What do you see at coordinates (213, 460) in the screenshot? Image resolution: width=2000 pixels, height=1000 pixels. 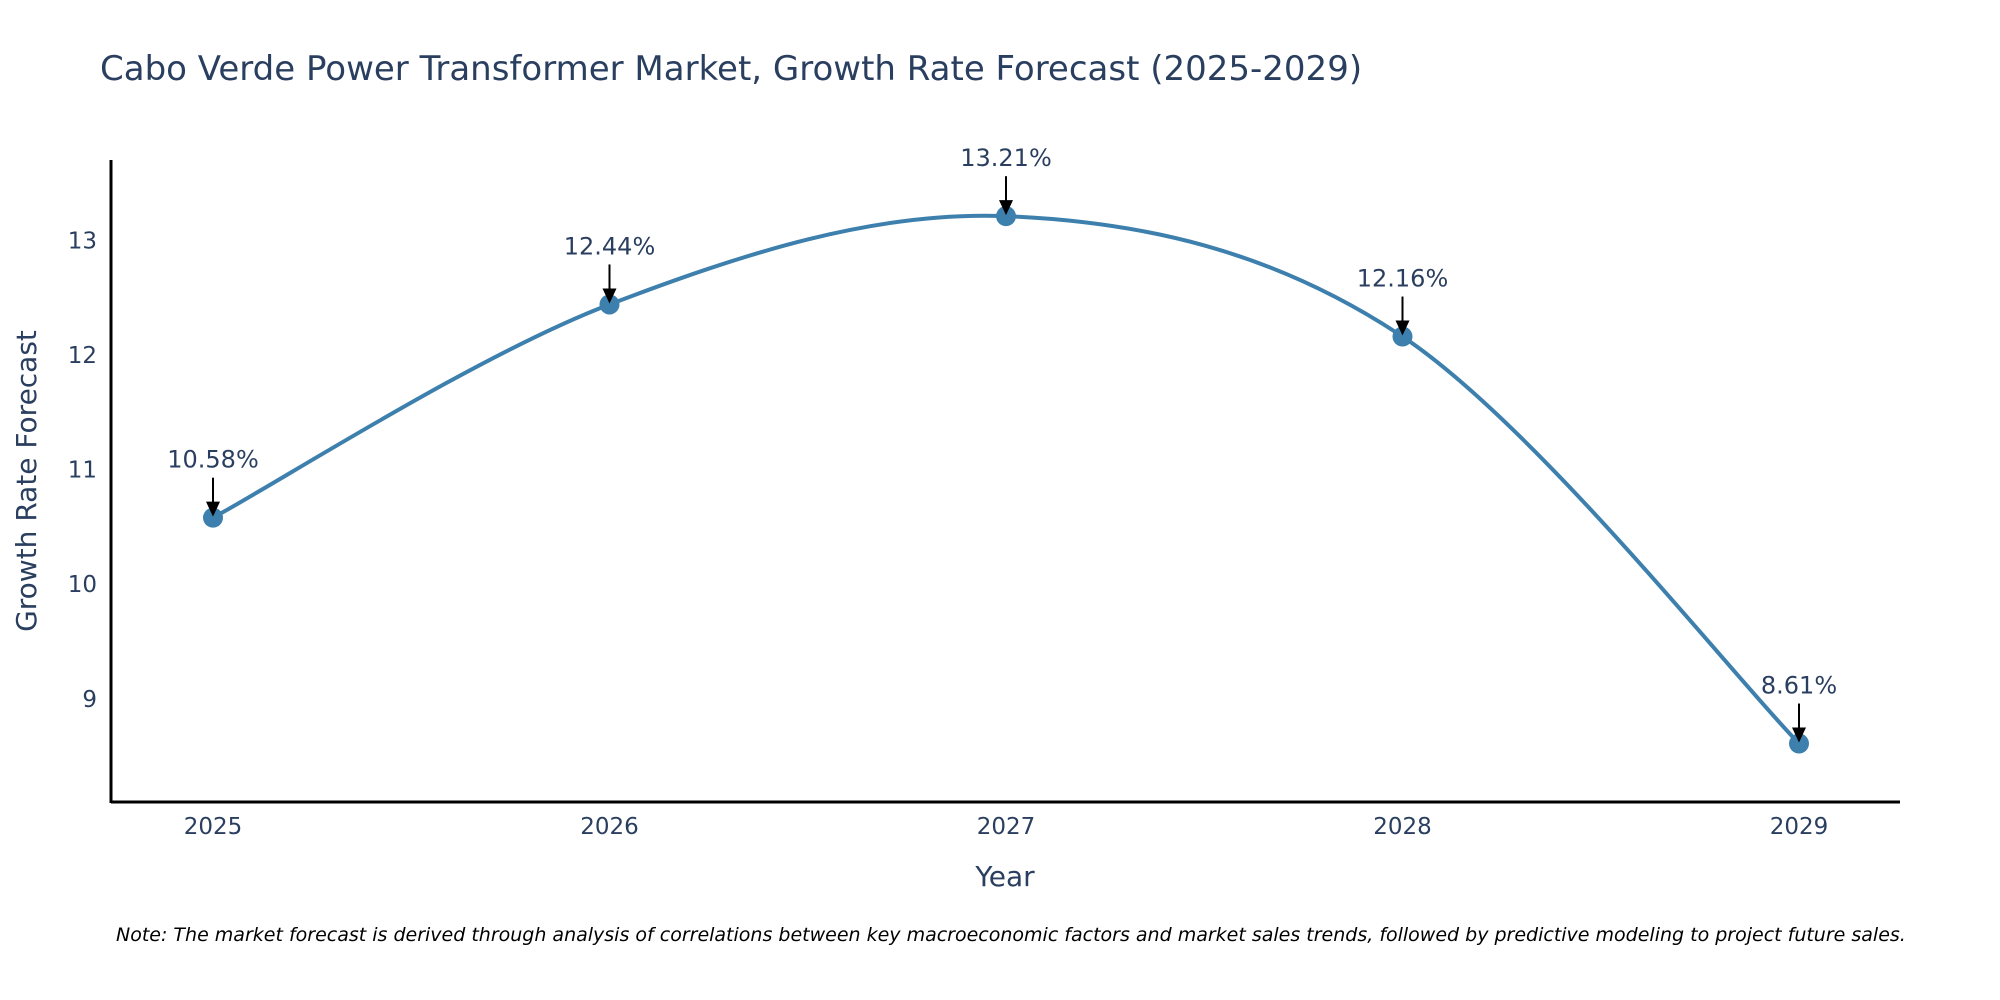 I see `data-label: 10.58%` at bounding box center [213, 460].